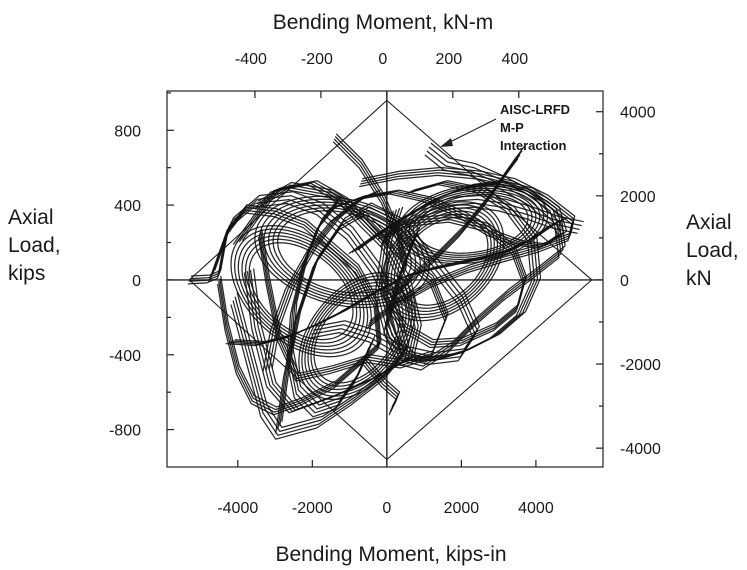 Image resolution: width=747 pixels, height=570 pixels. Describe the element at coordinates (638, 113) in the screenshot. I see `right-tick-label: 4000` at that location.